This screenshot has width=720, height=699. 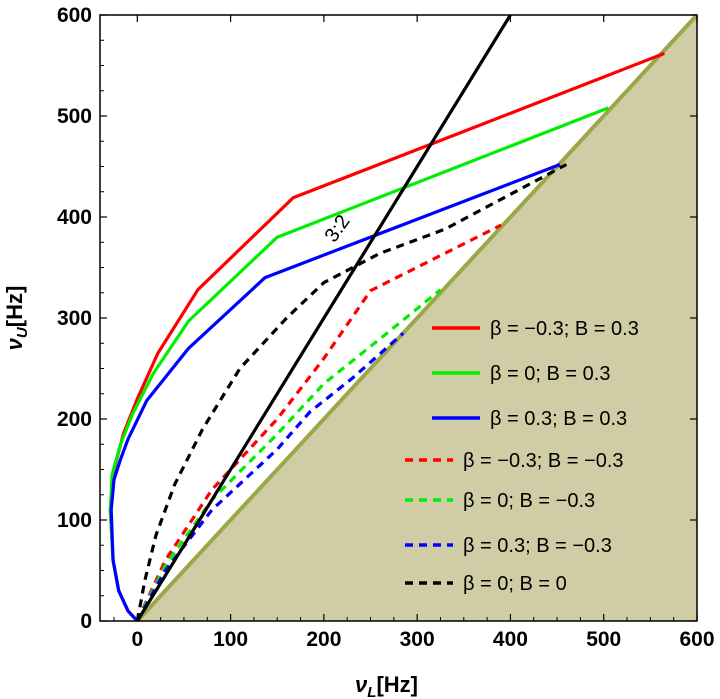 What do you see at coordinates (696, 639) in the screenshot?
I see `x-tick-label-6: 600` at bounding box center [696, 639].